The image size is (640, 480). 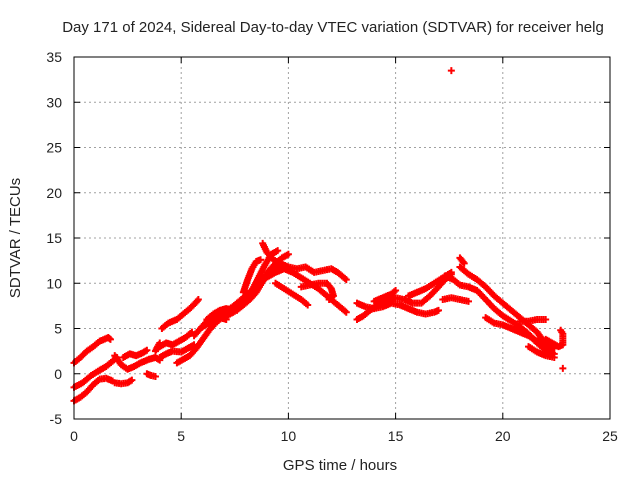 I want to click on y-tick-label: 5, so click(x=58, y=329).